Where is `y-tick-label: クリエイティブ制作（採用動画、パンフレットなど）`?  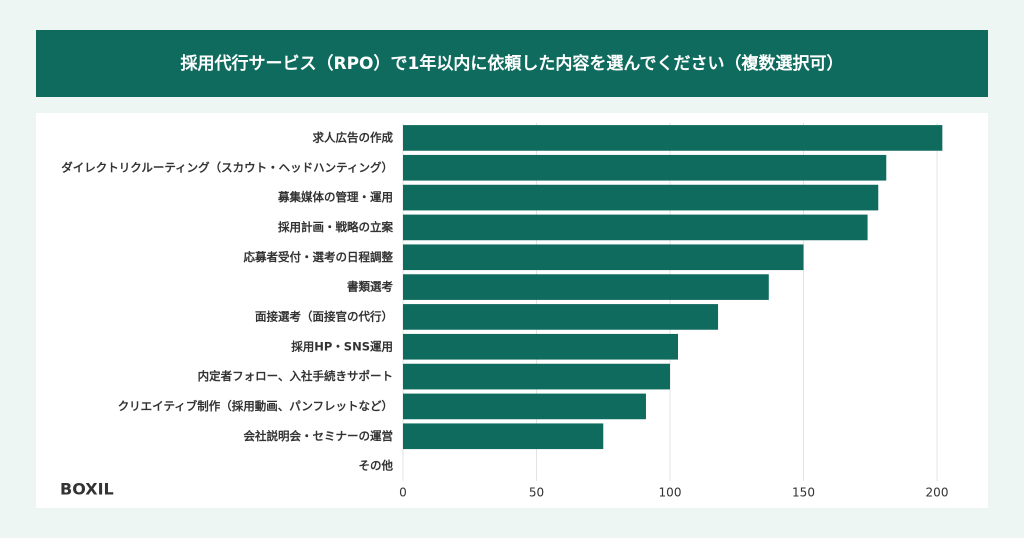 y-tick-label: クリエイティブ制作（採用動画、パンフレットなど） is located at coordinates (255, 406).